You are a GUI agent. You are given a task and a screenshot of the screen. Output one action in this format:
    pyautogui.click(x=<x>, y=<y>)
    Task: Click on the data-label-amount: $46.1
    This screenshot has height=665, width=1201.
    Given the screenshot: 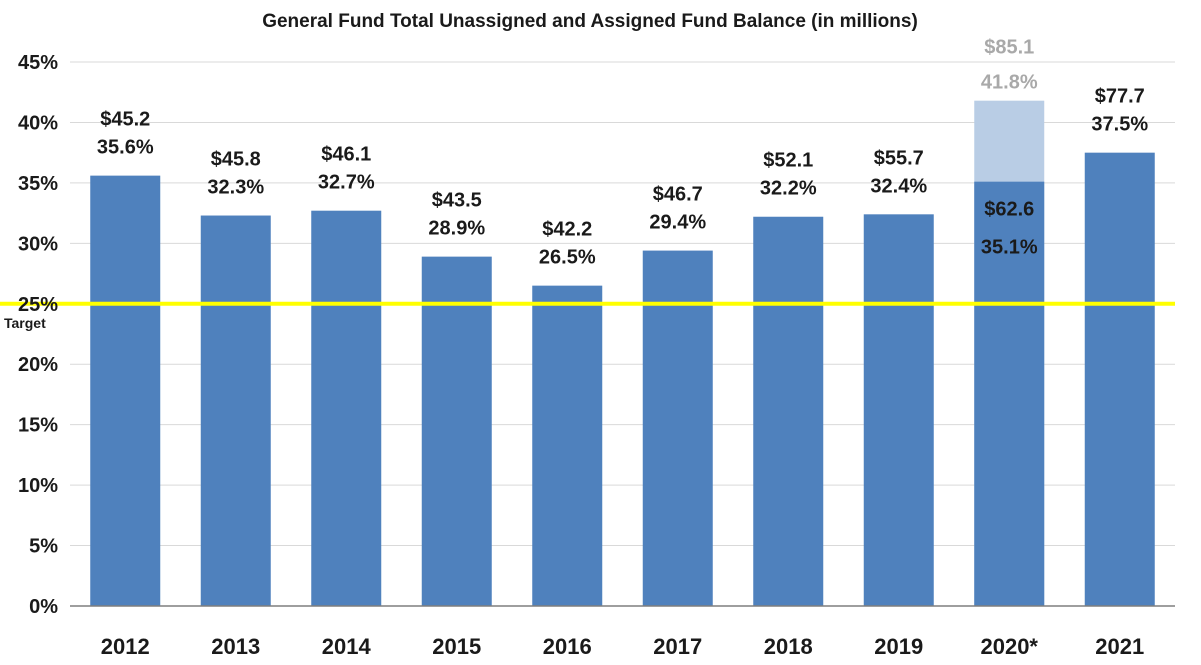 What is the action you would take?
    pyautogui.click(x=346, y=155)
    